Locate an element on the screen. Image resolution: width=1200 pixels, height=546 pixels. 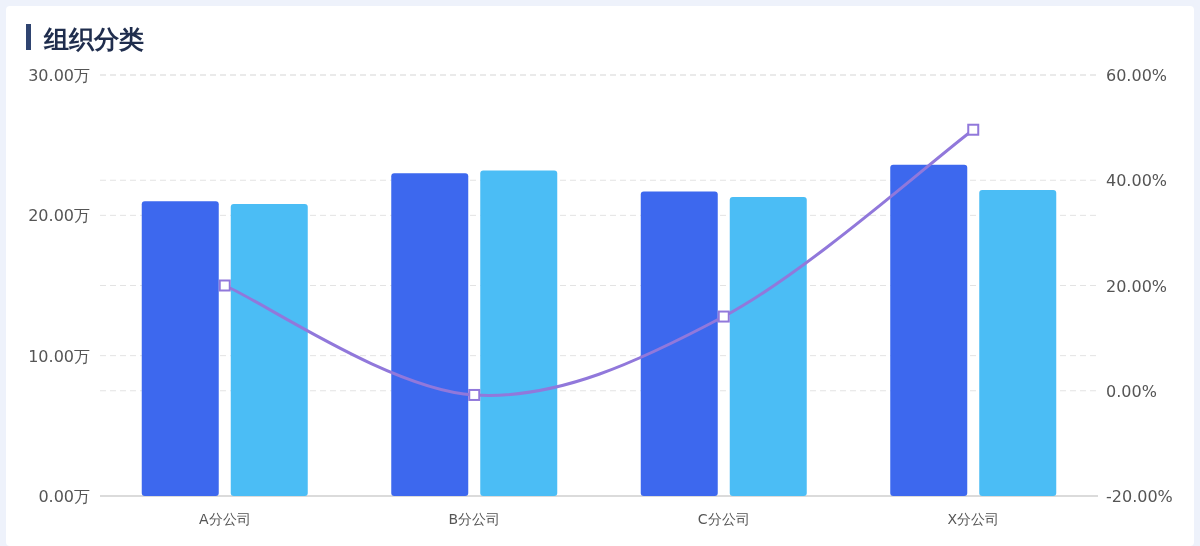
x-tick-label: A分公司 is located at coordinates (224, 519).